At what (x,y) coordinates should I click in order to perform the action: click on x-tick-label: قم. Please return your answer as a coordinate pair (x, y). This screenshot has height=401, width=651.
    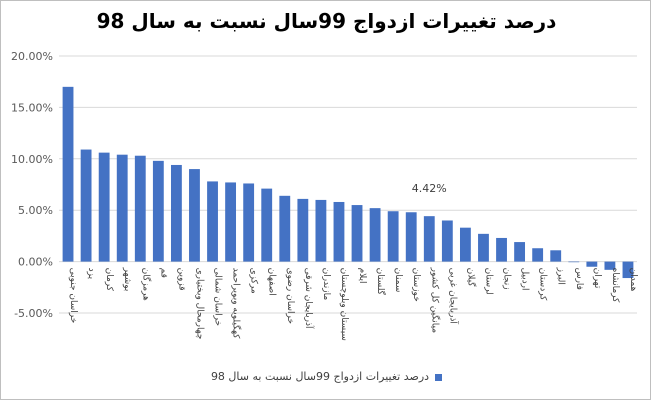
    Looking at the image, I should click on (163, 273).